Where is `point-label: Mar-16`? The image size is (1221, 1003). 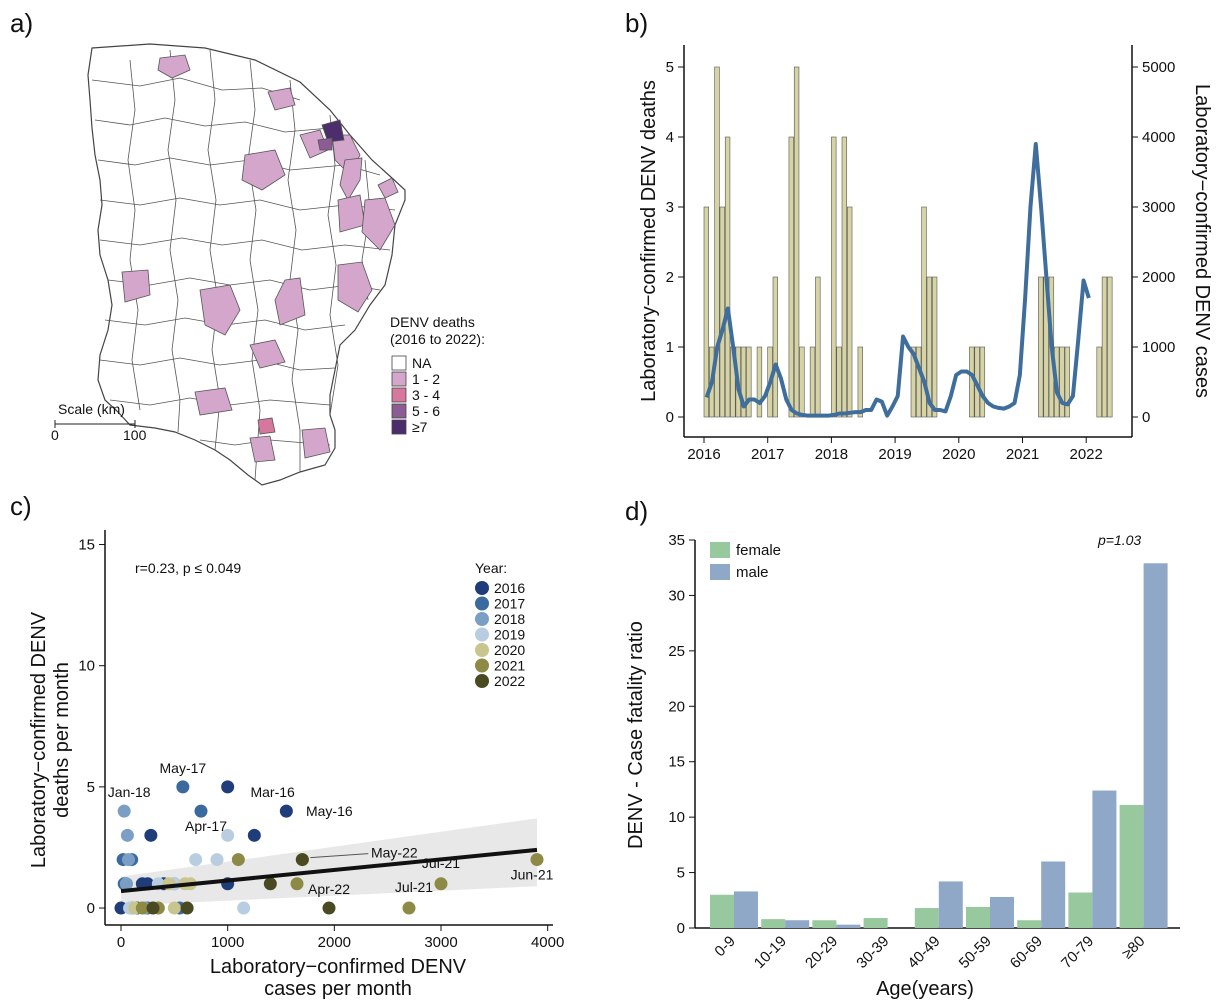 point-label: Mar-16 is located at coordinates (272, 792).